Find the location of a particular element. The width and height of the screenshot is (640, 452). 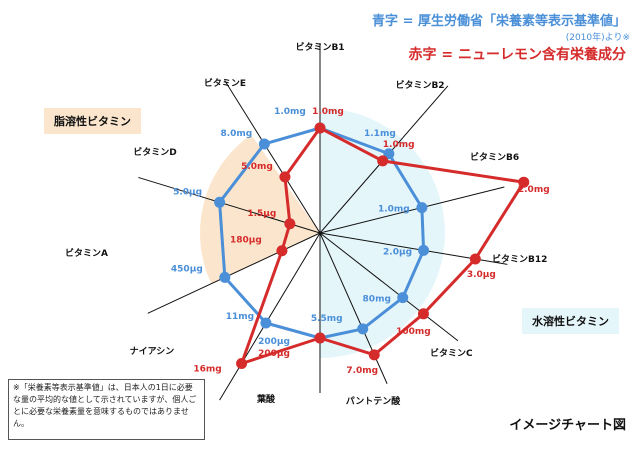

category-label-4: ビタミンB12 is located at coordinates (519, 259).